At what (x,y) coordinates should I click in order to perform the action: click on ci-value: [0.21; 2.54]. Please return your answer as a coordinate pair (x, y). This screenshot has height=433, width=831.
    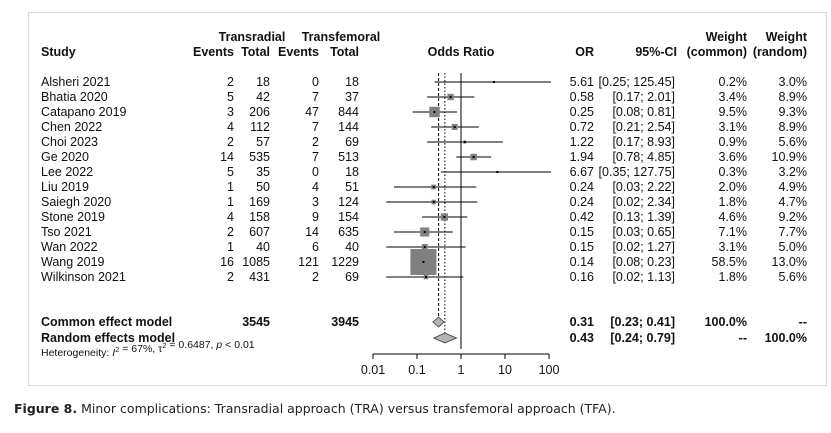
    Looking at the image, I should click on (643, 127).